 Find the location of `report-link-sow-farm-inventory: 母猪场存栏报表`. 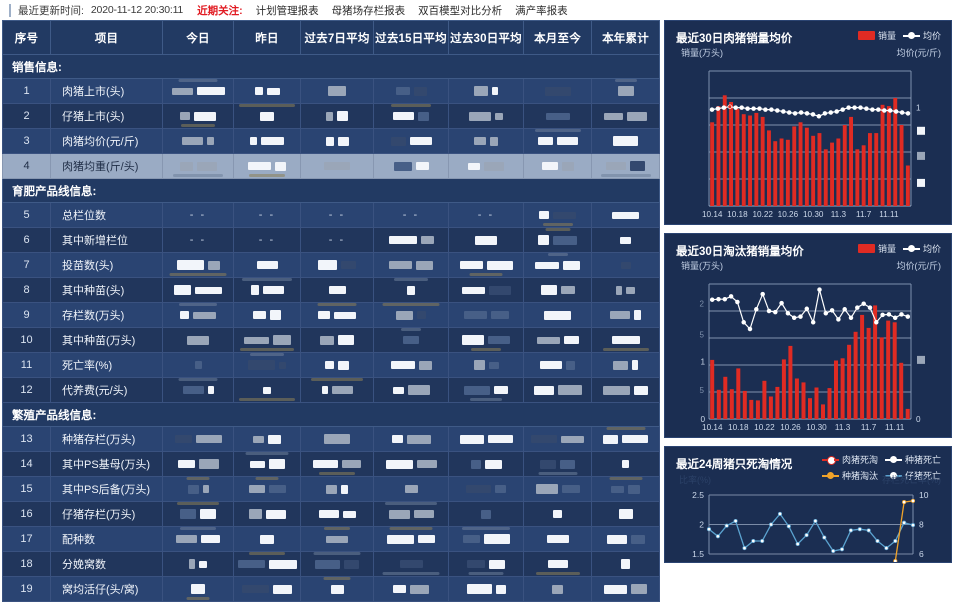

report-link-sow-farm-inventory: 母猪场存栏报表 is located at coordinates (368, 10).